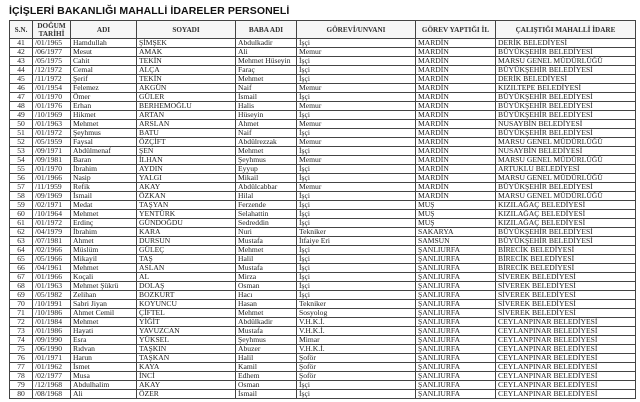 This screenshot has height=402, width=640. What do you see at coordinates (565, 250) in the screenshot?
I see `cell-municipality: BİRECİK BELEDİYESİ` at bounding box center [565, 250].